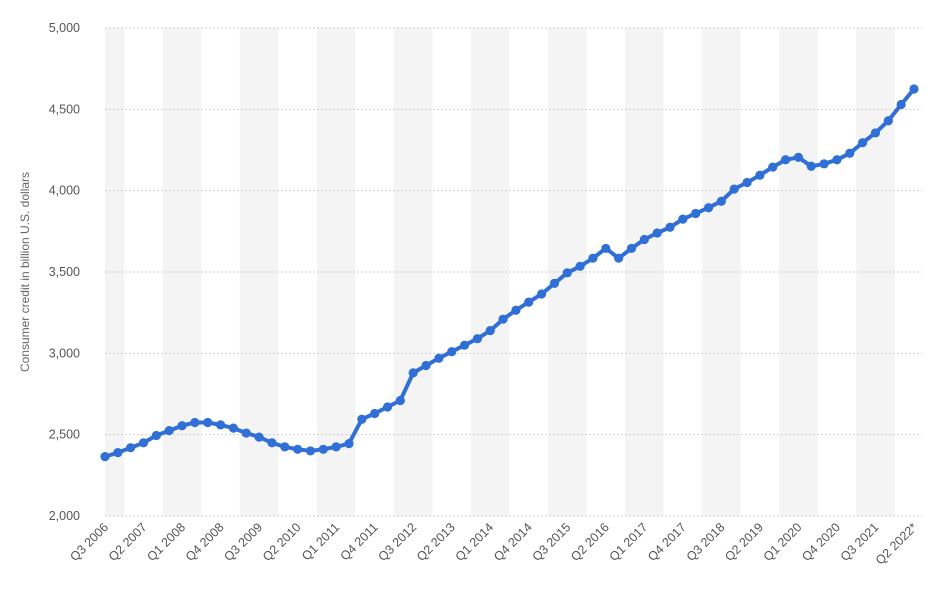 This screenshot has height=593, width=941. Describe the element at coordinates (282, 542) in the screenshot. I see `x-tick-label: Q2 2010` at that location.